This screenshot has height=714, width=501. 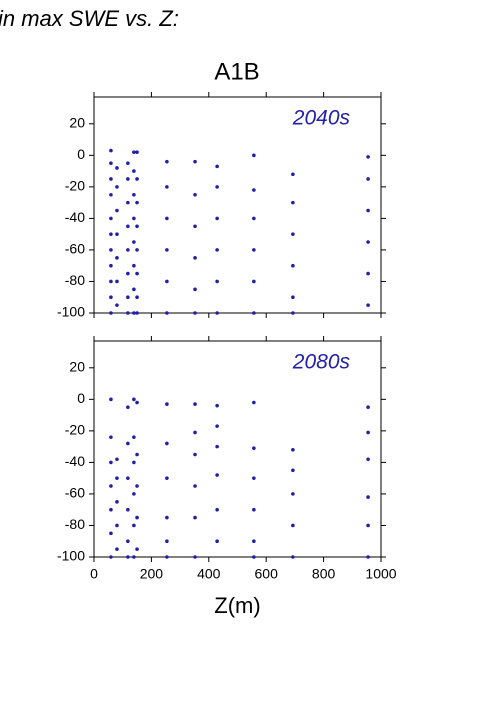 I want to click on panel-annotation: 2080s, so click(x=321, y=362).